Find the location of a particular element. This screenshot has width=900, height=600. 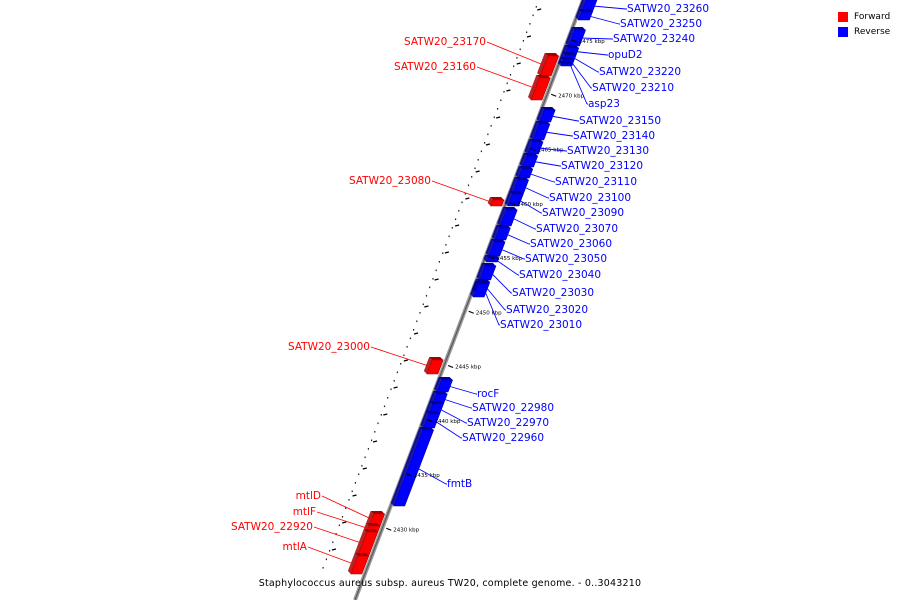

gene-label: SATW20_23220 is located at coordinates (640, 72).